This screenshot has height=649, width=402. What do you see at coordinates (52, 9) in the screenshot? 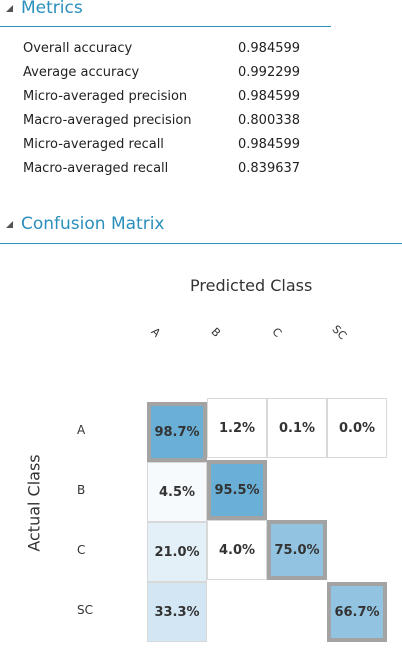
I see `metrics-title: Metrics` at bounding box center [52, 9].